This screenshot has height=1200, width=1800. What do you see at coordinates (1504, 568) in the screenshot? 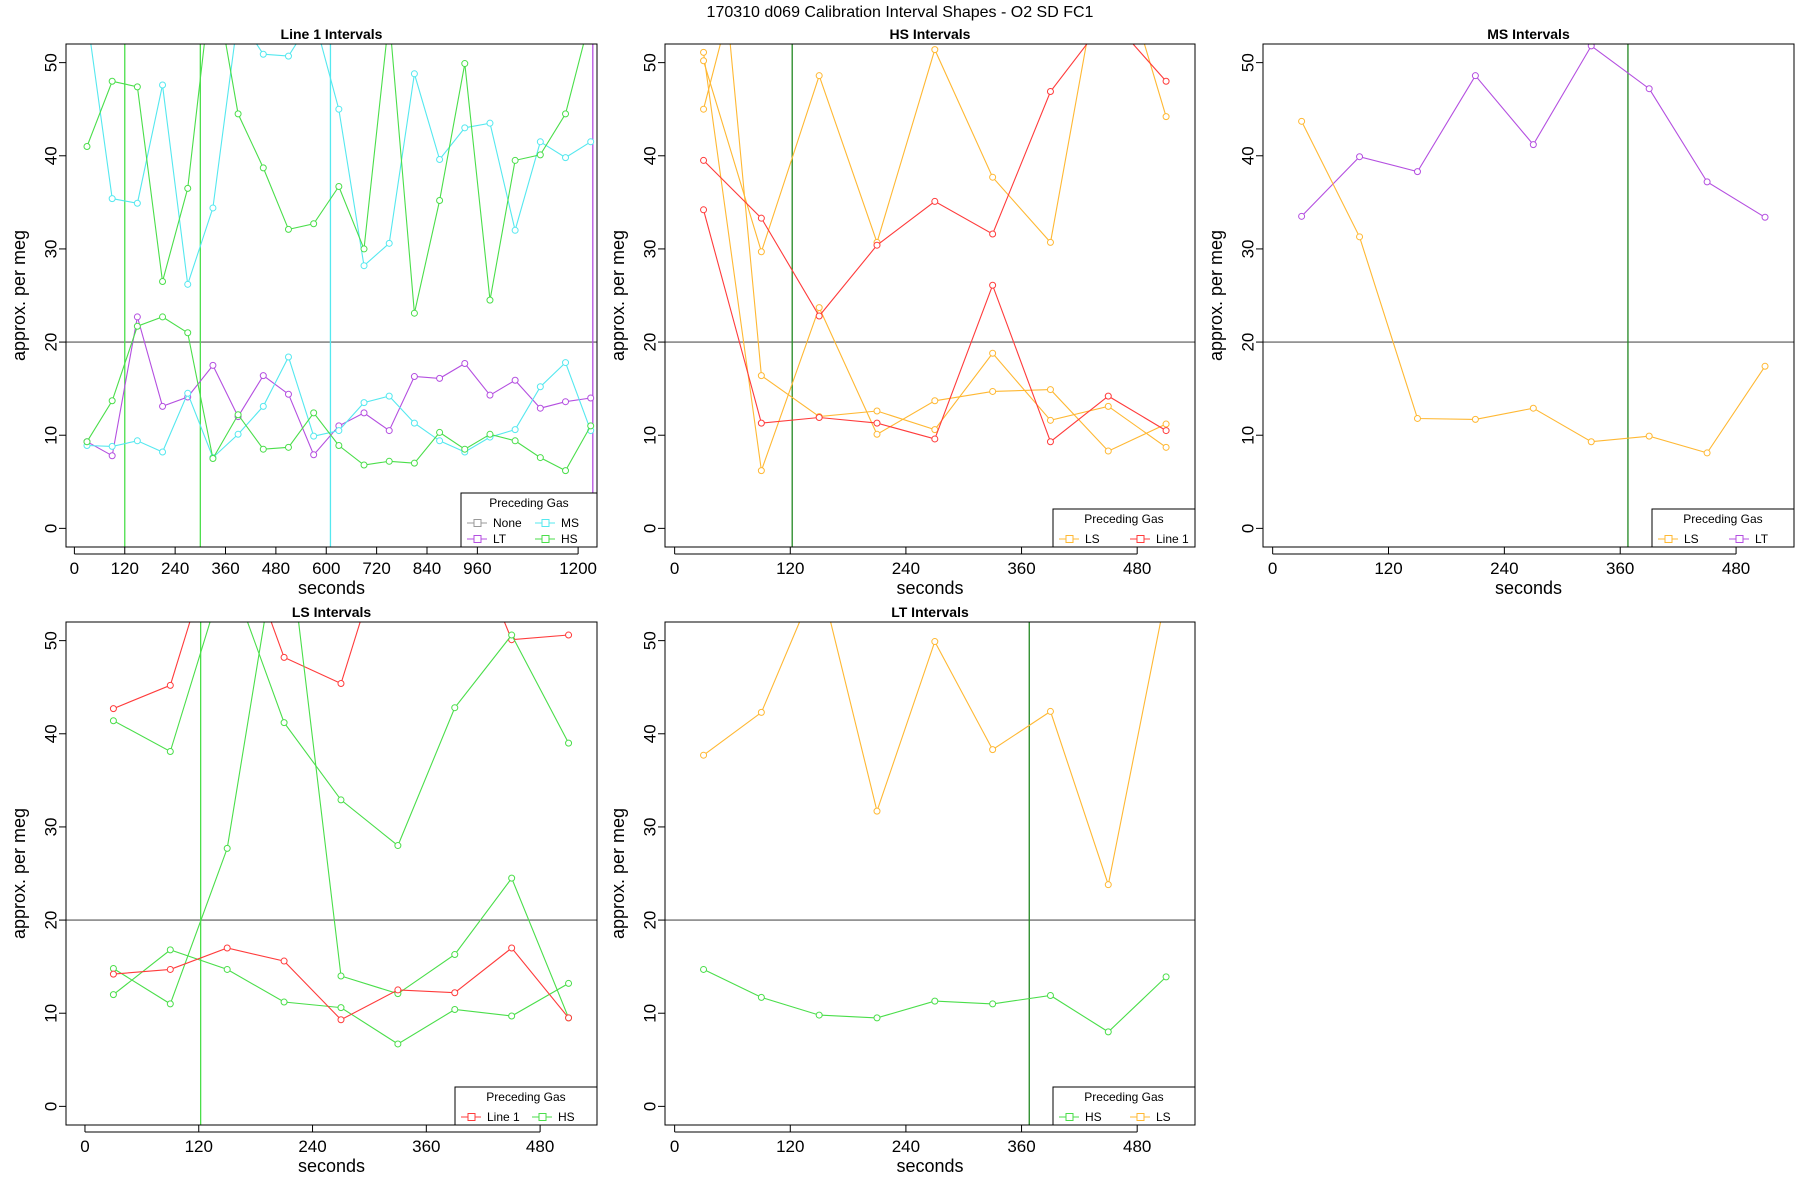
I see `x-tick-label: 240` at bounding box center [1504, 568].